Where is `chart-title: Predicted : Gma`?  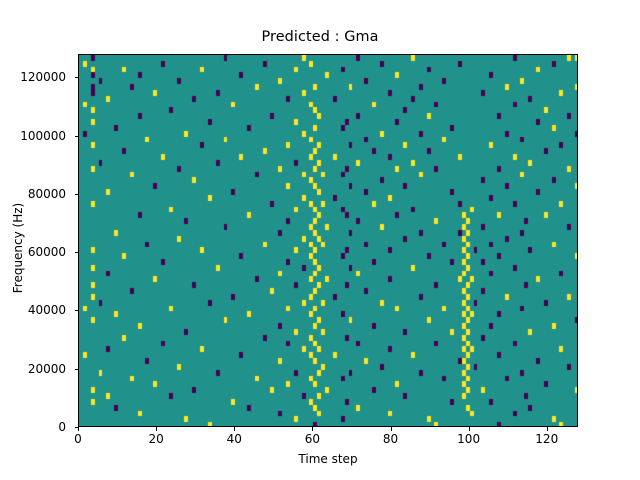
chart-title: Predicted : Gma is located at coordinates (320, 37).